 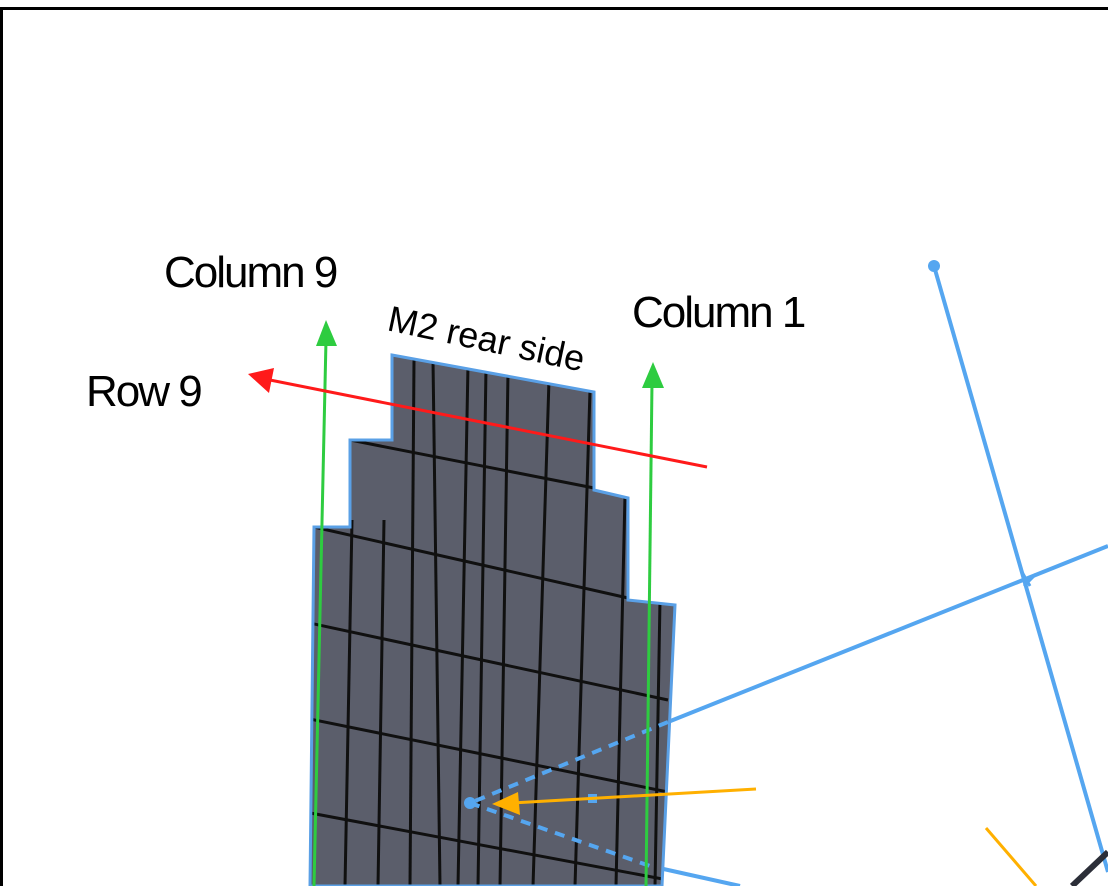 I want to click on row-9-arrow, so click(x=478, y=418).